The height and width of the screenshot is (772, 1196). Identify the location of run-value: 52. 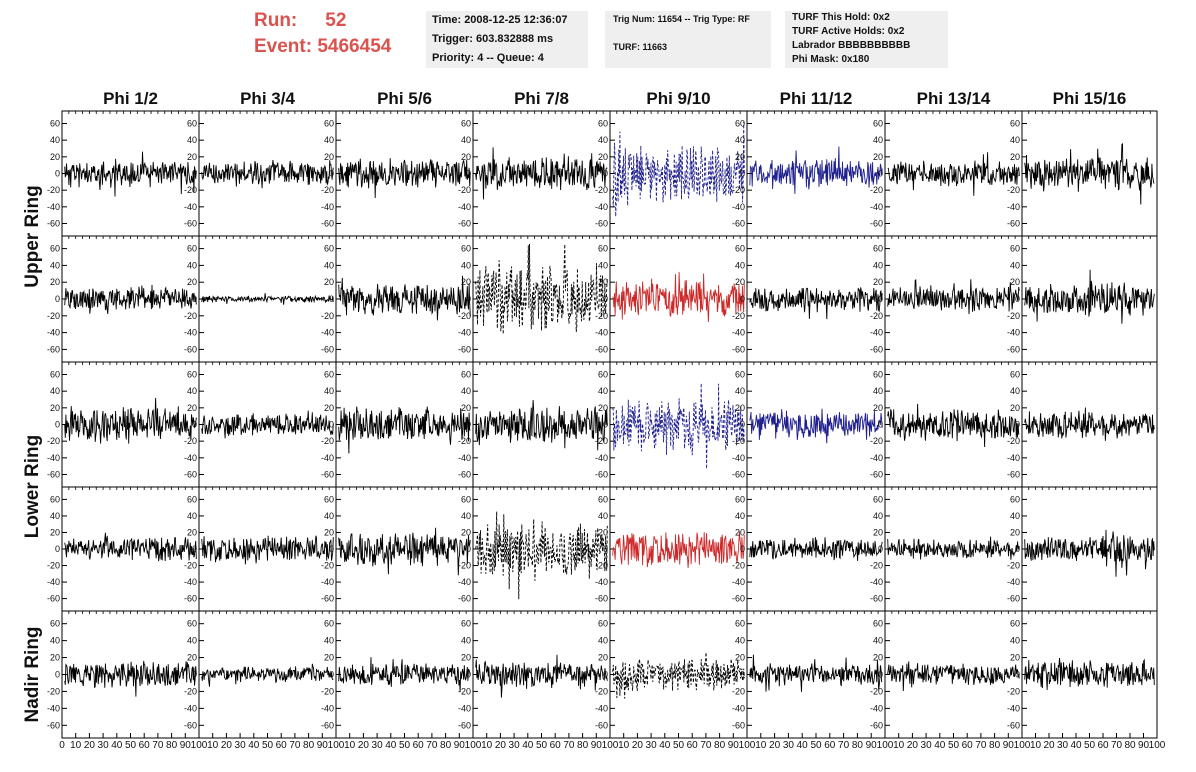
(336, 20).